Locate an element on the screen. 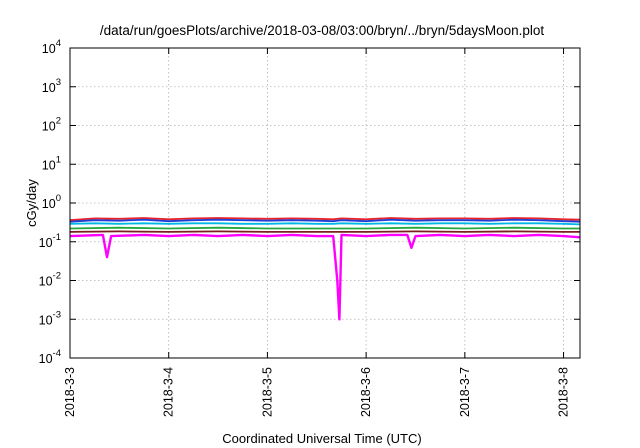 This screenshot has height=448, width=640. y-tick-label: 10³ is located at coordinates (51, 86).